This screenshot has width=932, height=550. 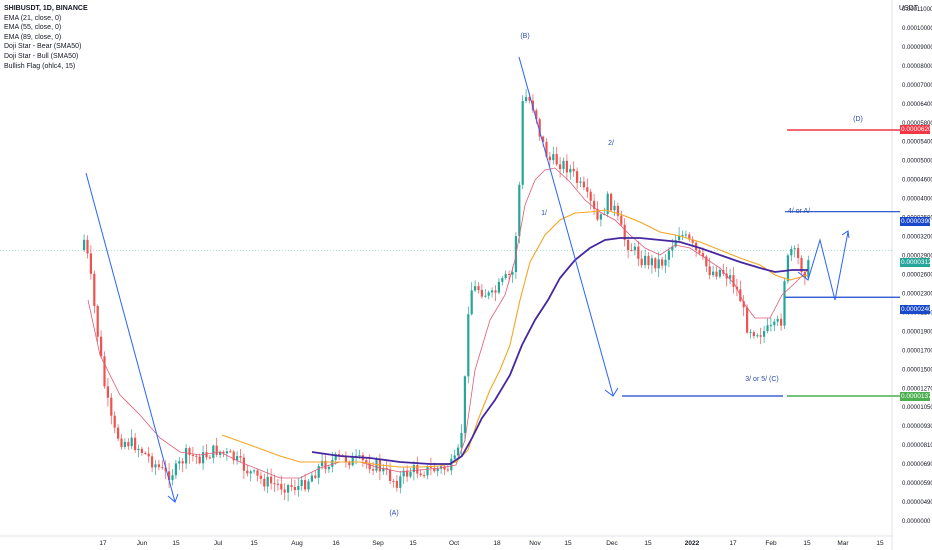 What do you see at coordinates (858, 119) in the screenshot?
I see `wave-label-d: (D)` at bounding box center [858, 119].